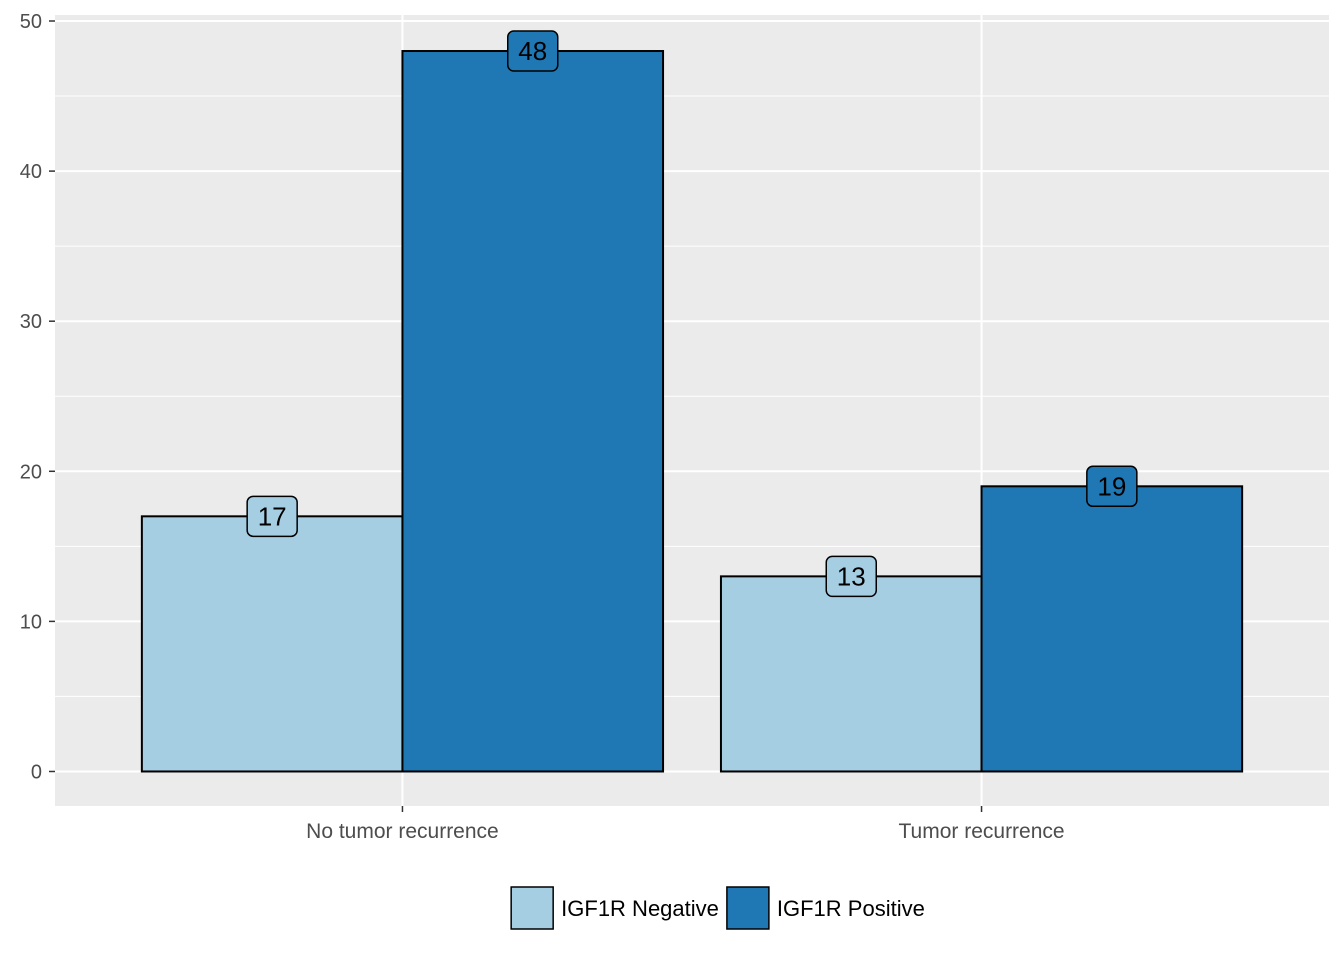  I want to click on y-tick-label: 10, so click(31, 622).